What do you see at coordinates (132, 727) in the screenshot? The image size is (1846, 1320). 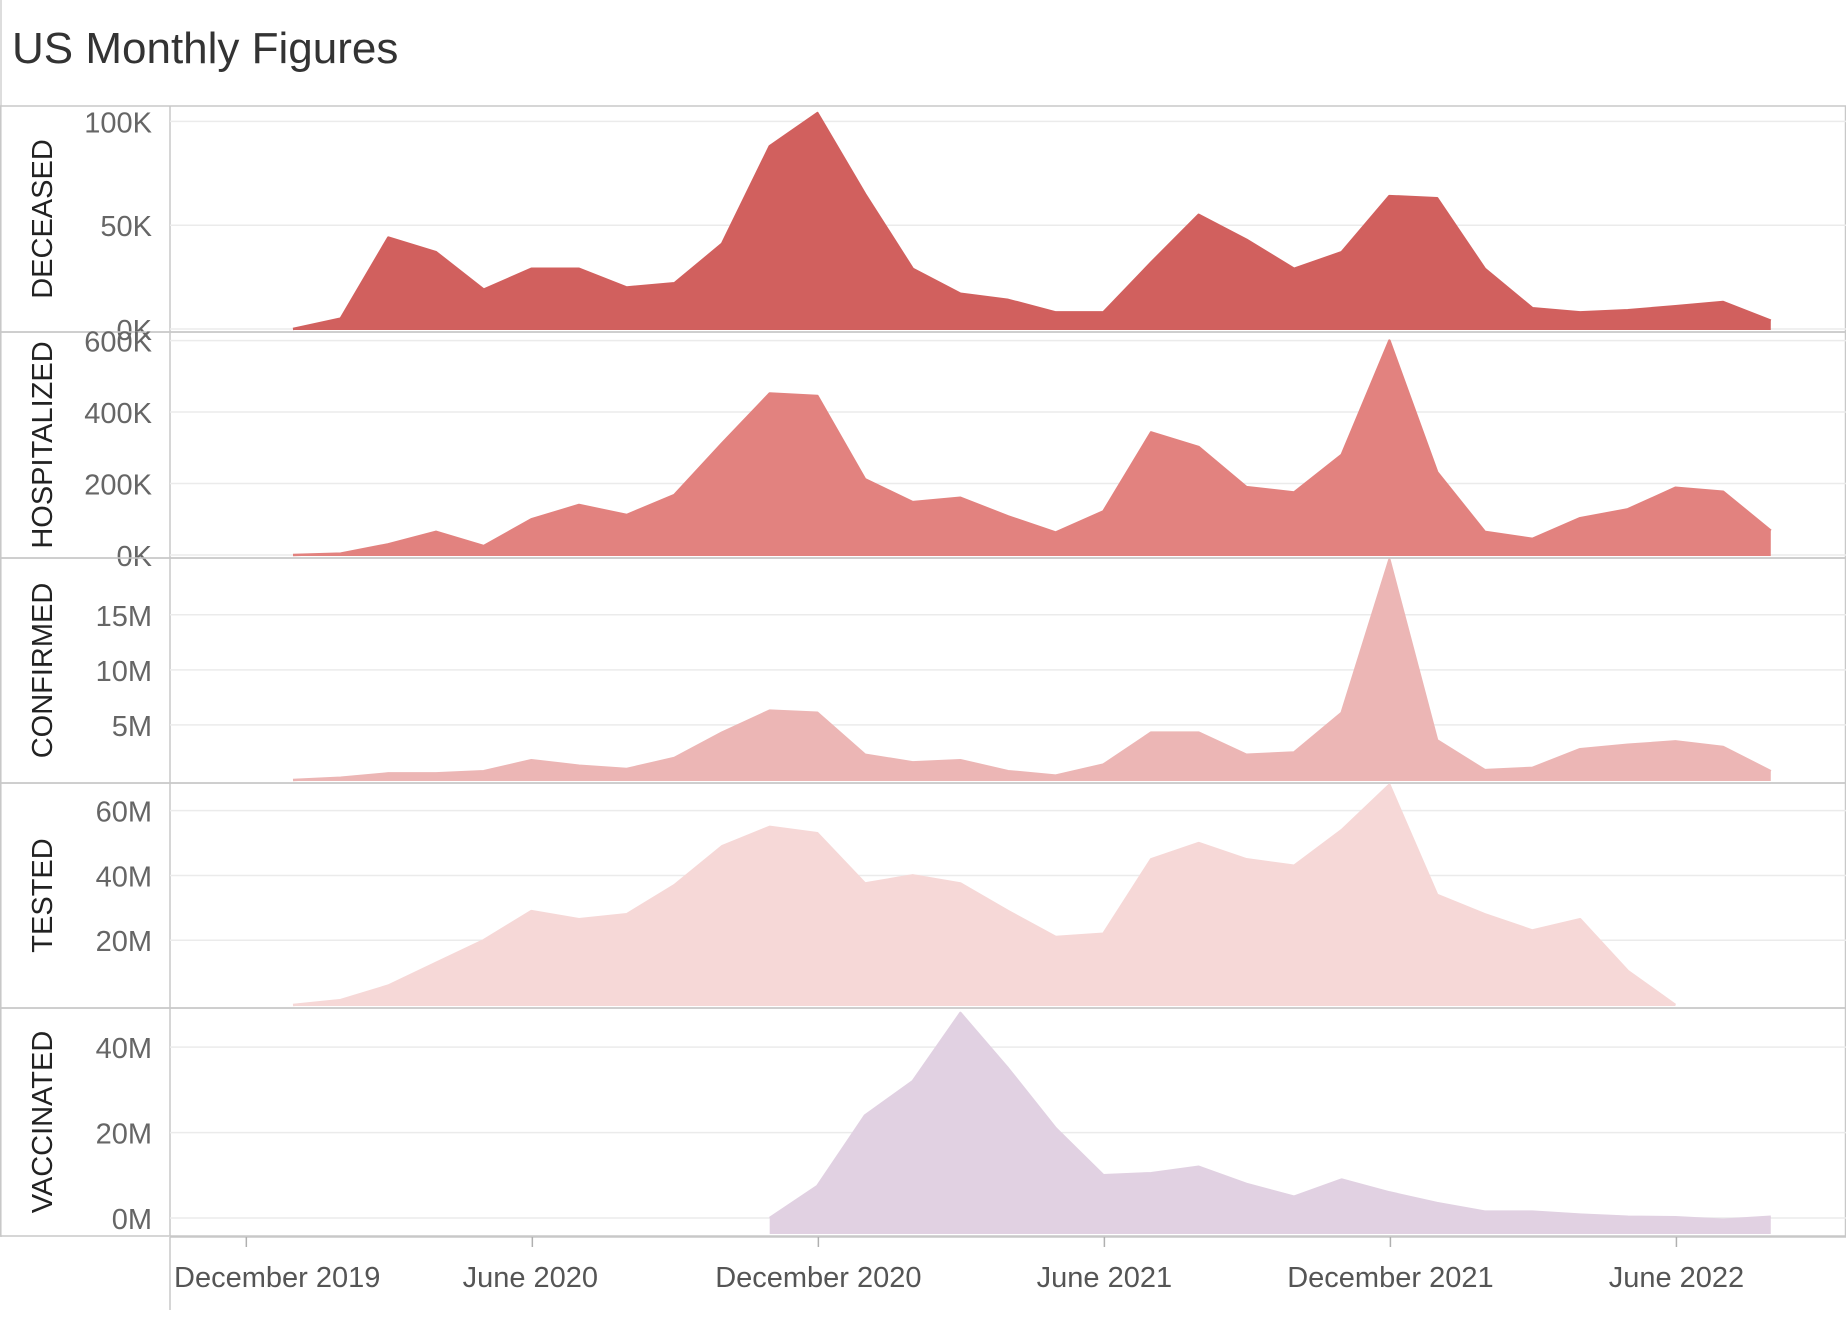 I see `y-tick-label: 5M` at bounding box center [132, 727].